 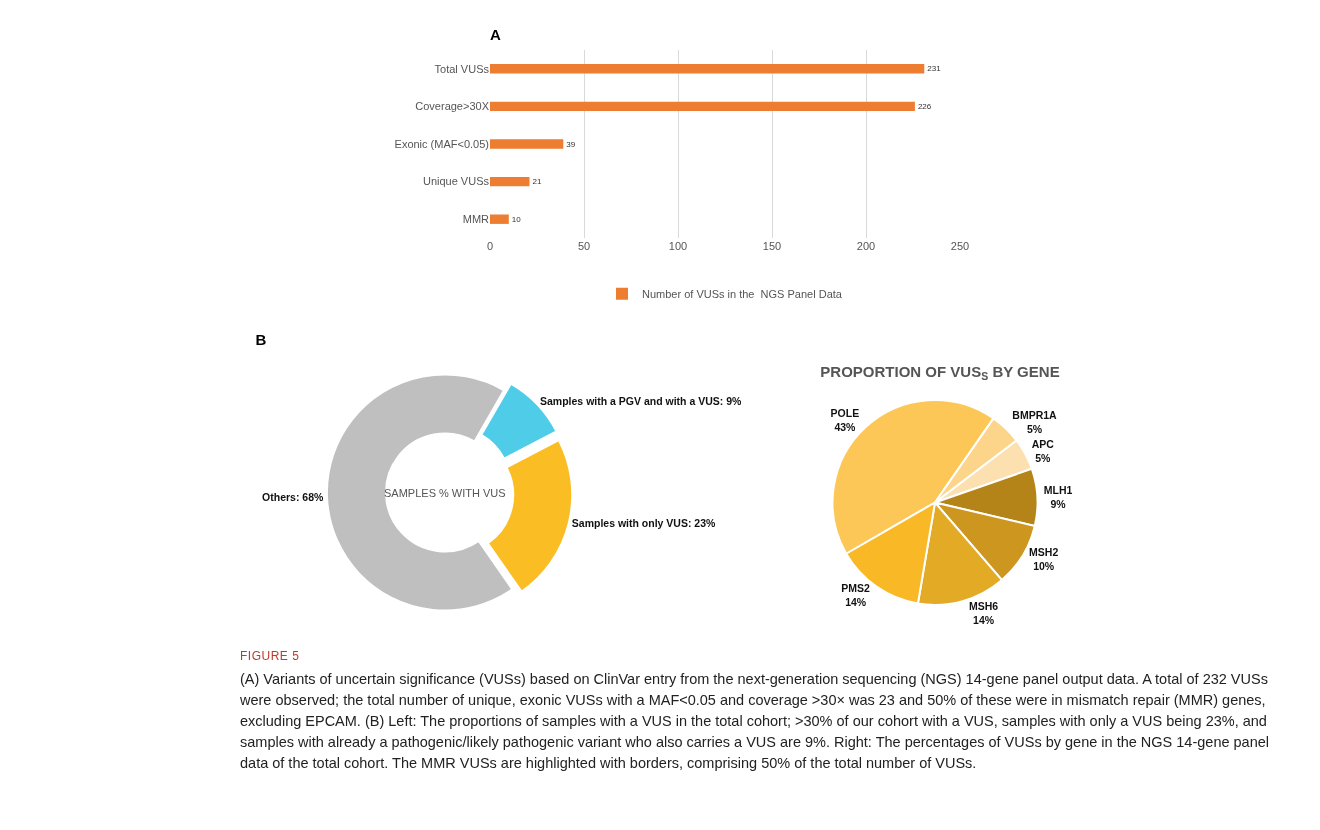 What do you see at coordinates (644, 523) in the screenshot?
I see `slice-label: Samples with only VUS: 23%` at bounding box center [644, 523].